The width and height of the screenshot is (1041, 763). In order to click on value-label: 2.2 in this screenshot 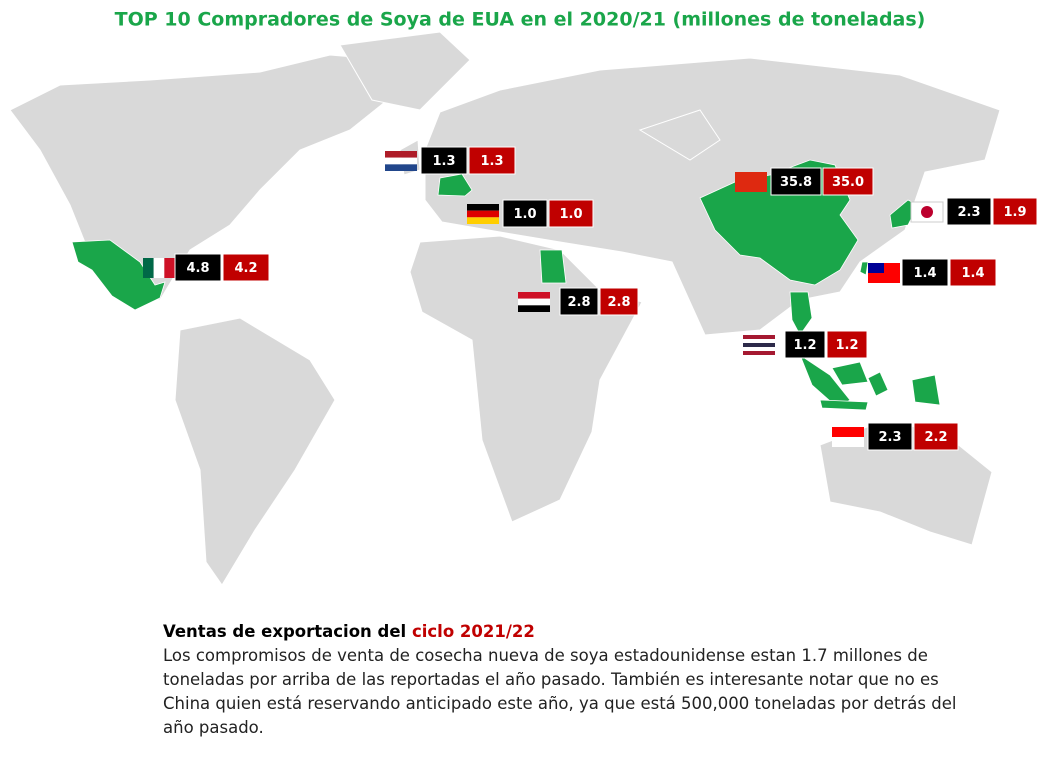, I will do `click(935, 437)`.